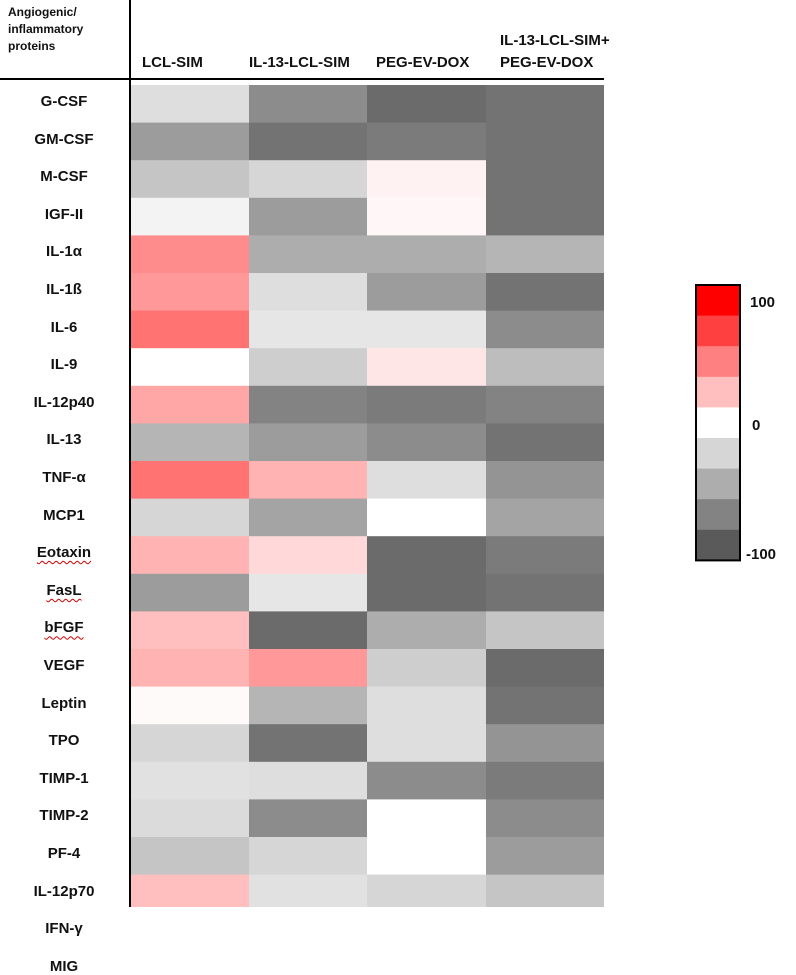 The height and width of the screenshot is (975, 796). Describe the element at coordinates (64, 891) in the screenshot. I see `row-label-21: IL-12p70` at that location.